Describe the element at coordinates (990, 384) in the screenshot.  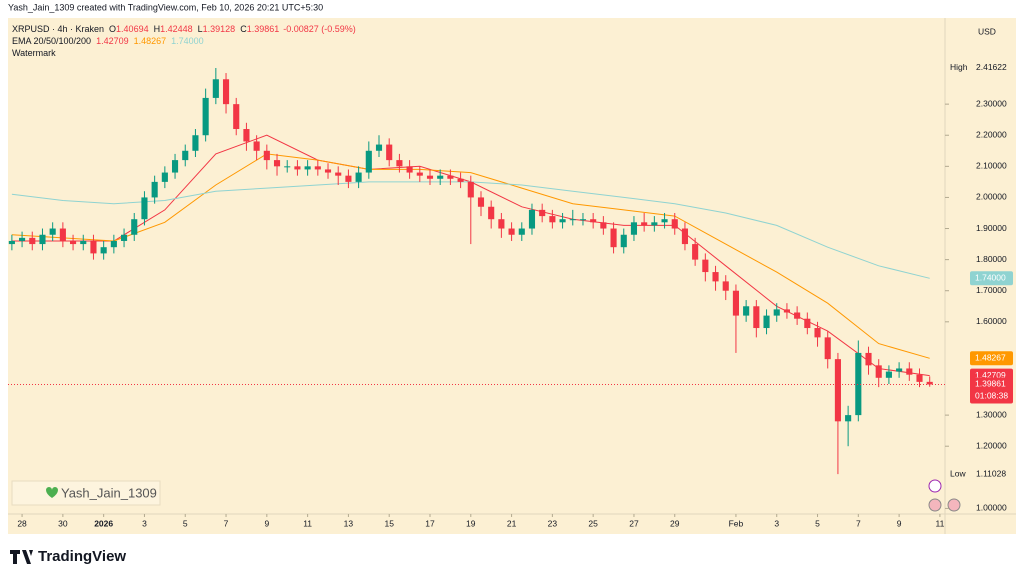
I see `last-price-box-label: 1.39861` at that location.